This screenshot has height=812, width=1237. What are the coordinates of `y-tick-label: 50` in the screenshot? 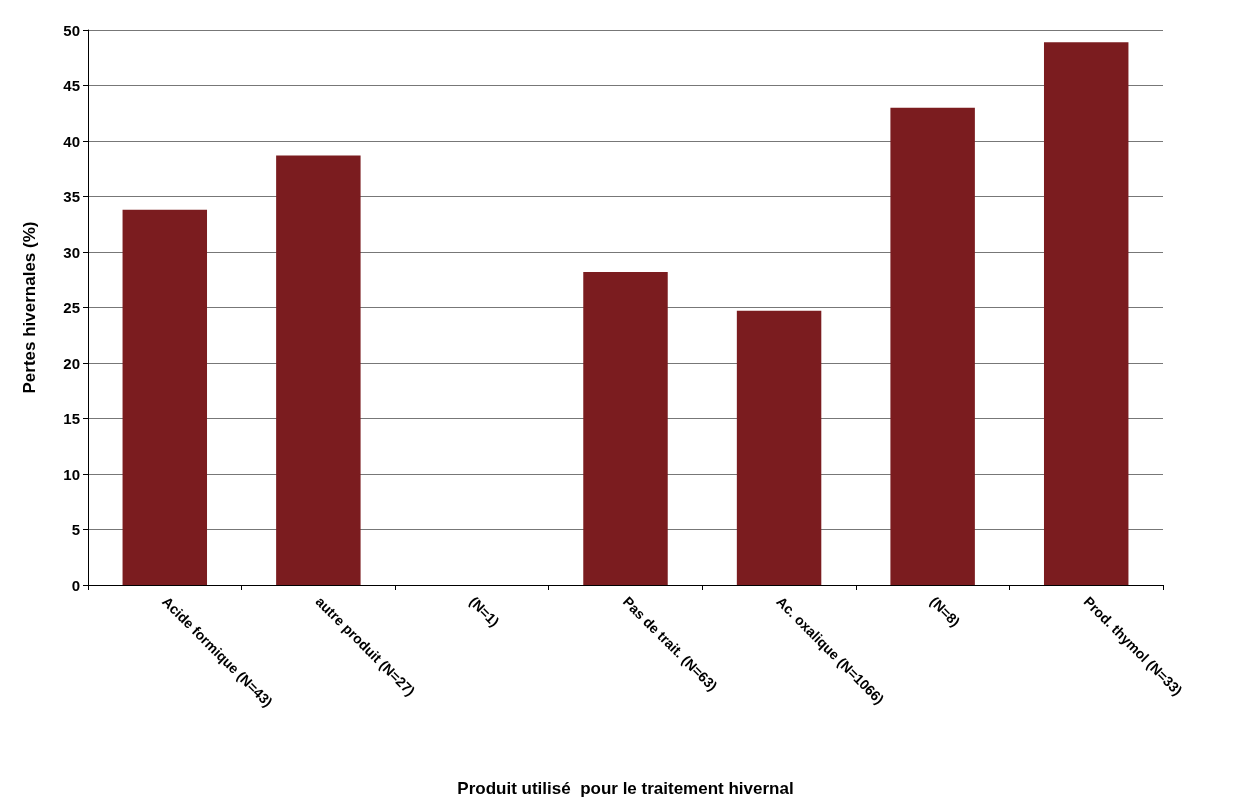 It's located at (71, 30).